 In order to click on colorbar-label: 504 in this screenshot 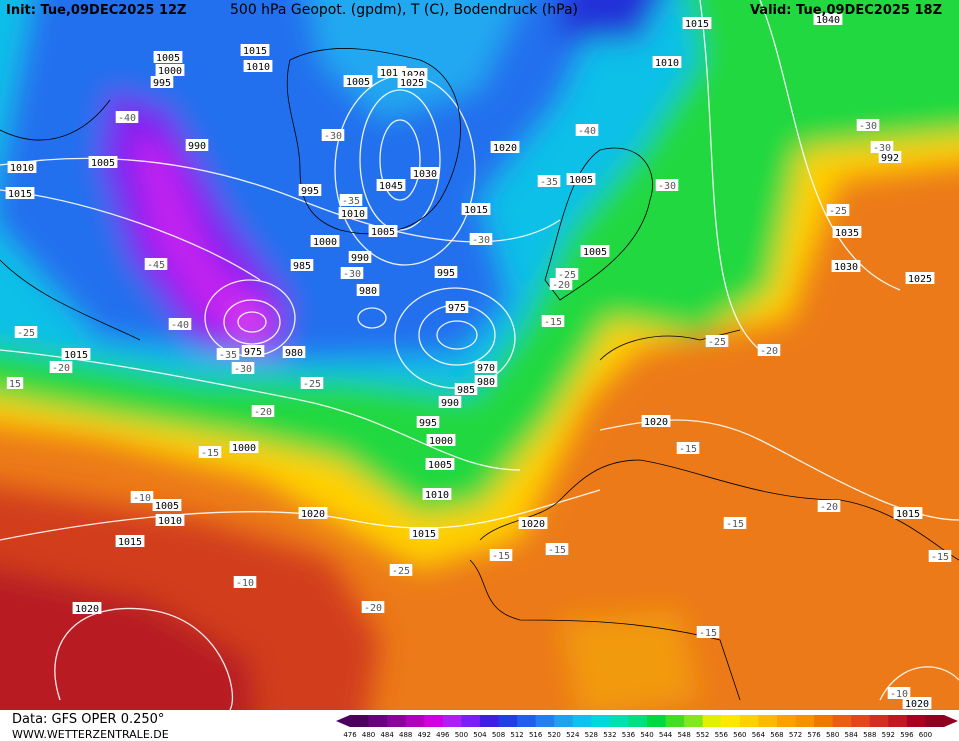, I will do `click(480, 735)`.